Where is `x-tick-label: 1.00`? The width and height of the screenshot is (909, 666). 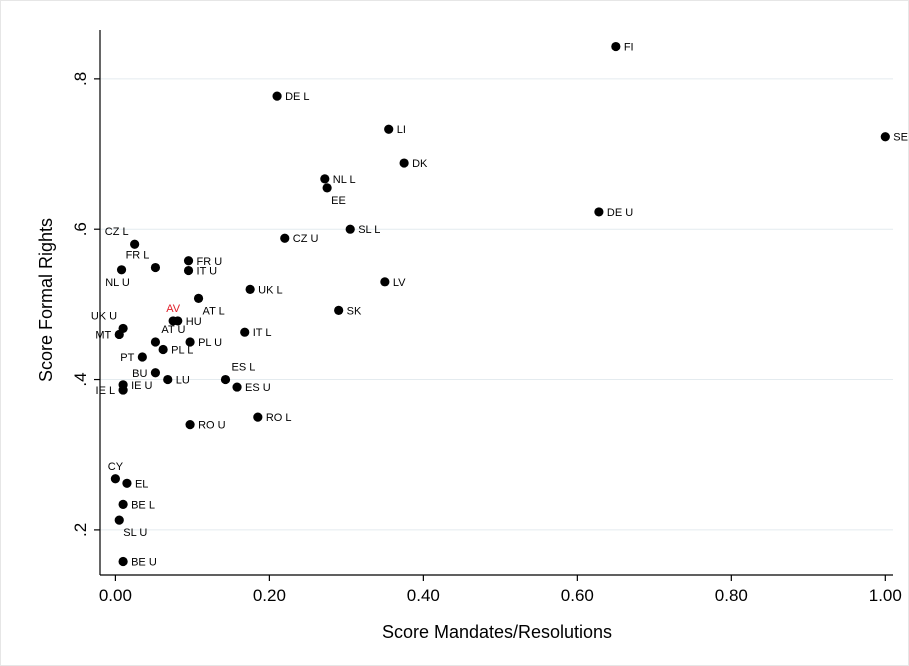
x-tick-label: 1.00 is located at coordinates (885, 595).